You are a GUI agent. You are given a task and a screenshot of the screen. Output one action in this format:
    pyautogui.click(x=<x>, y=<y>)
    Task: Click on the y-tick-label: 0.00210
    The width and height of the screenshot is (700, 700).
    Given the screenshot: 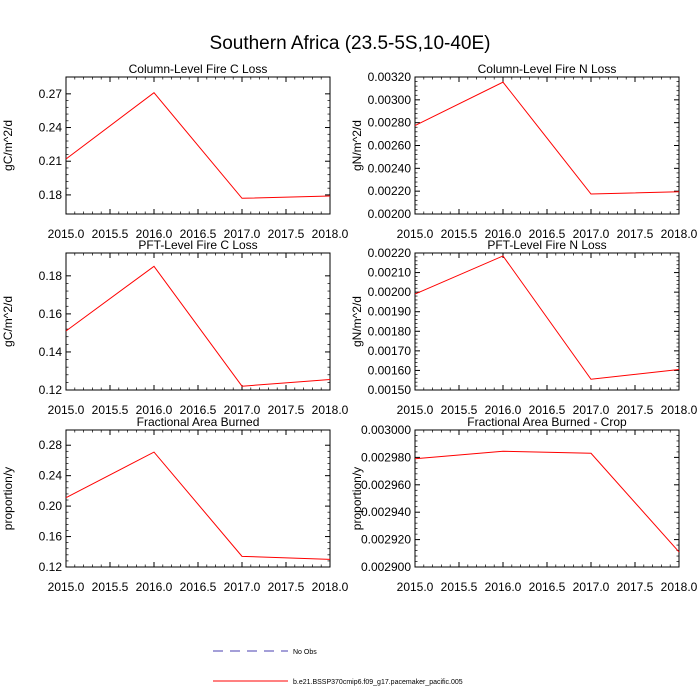 What is the action you would take?
    pyautogui.click(x=390, y=273)
    